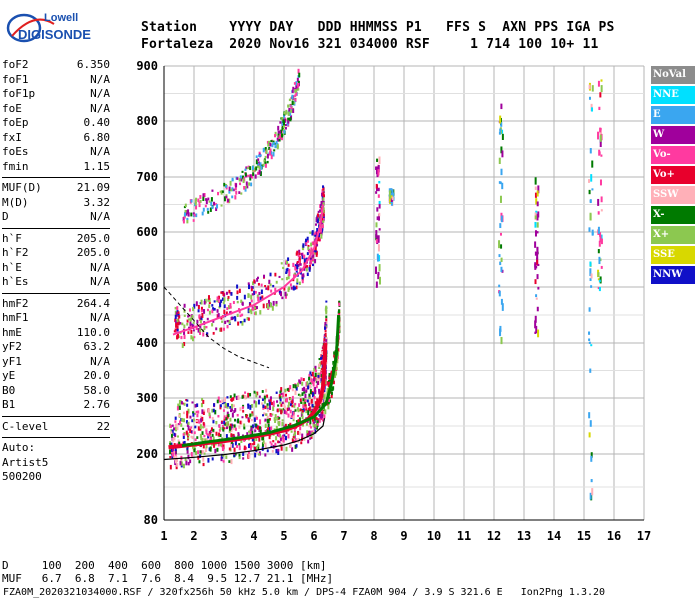 The height and width of the screenshot is (600, 700). Describe the element at coordinates (56, 261) in the screenshot. I see `param-group-3: h`F 205.0 h`F2 205.0 h`E N/A h`Es N/A` at that location.